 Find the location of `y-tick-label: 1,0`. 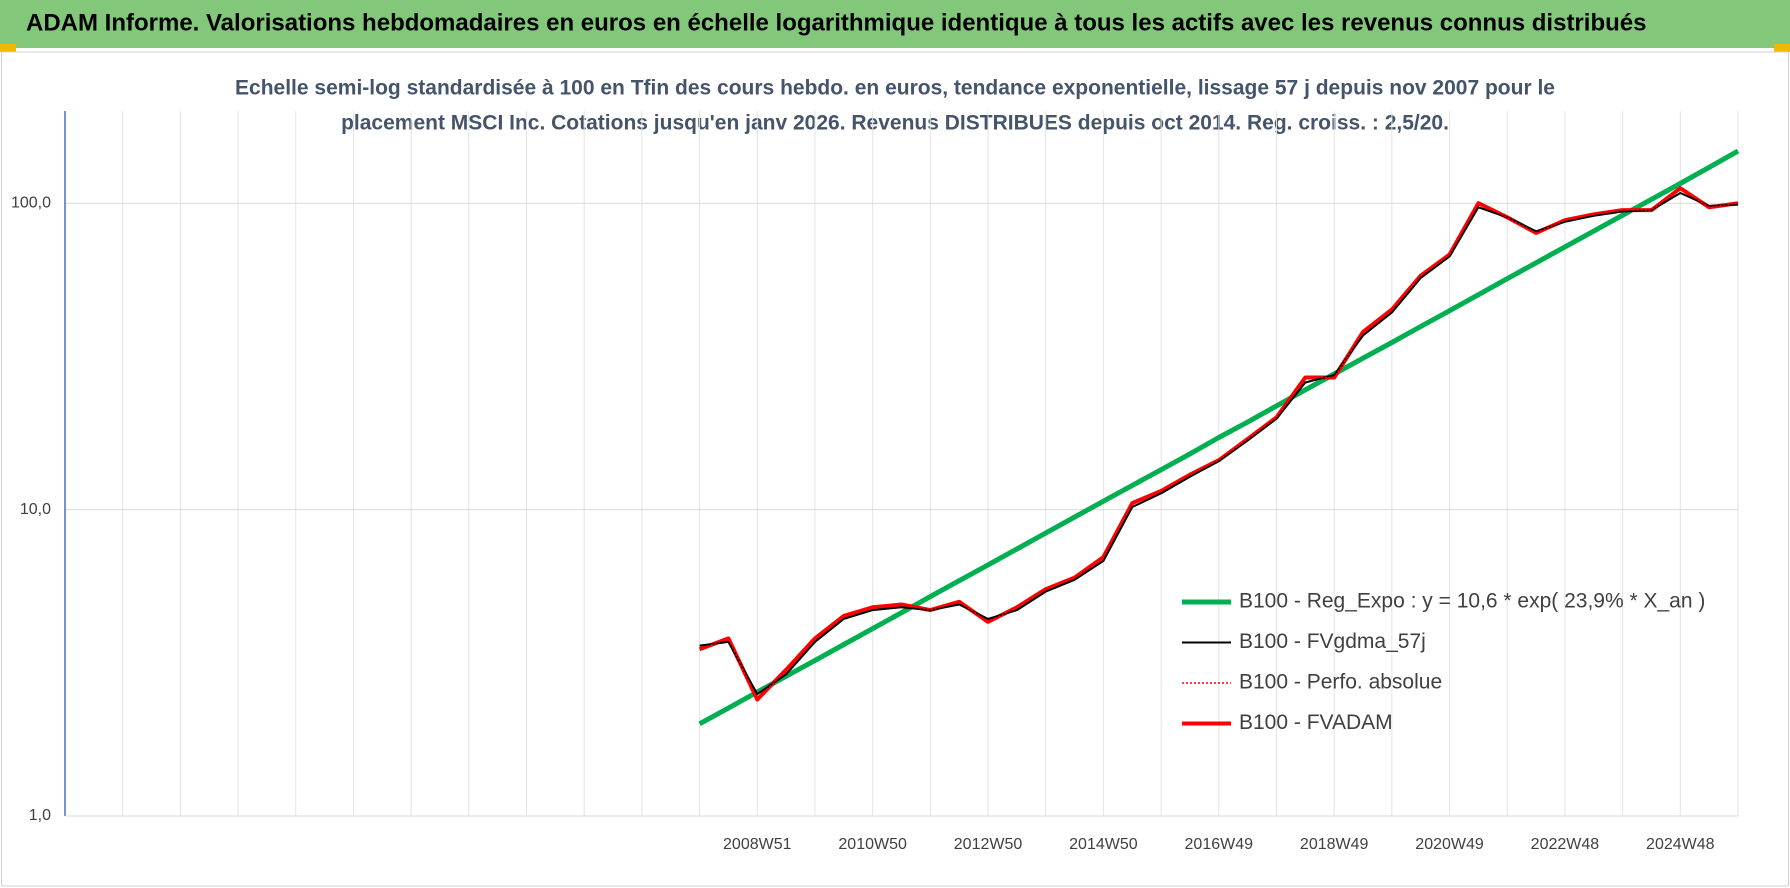

y-tick-label: 1,0 is located at coordinates (40, 815).